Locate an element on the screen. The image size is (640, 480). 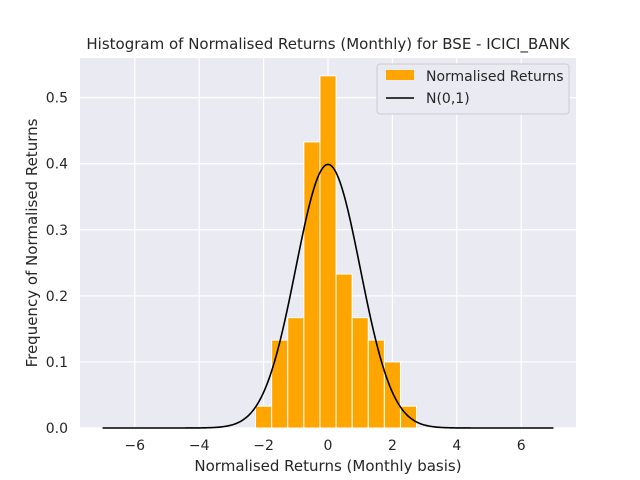
x-axis-ticks: −6 −4 −2 0 2 4 6 is located at coordinates (324, 446).